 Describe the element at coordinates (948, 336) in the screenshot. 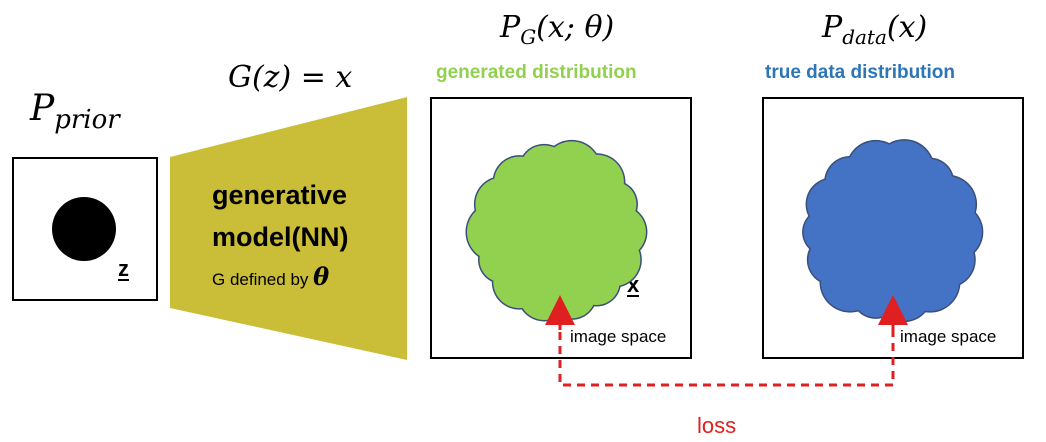

I see `true-space-label: image space` at that location.